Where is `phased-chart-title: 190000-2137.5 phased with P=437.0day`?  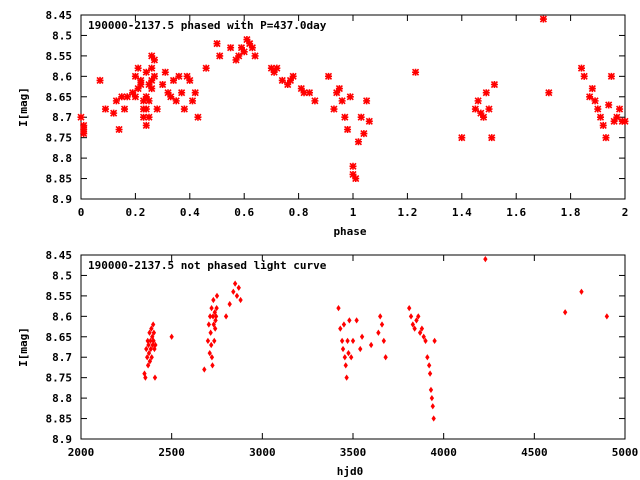 phased-chart-title: 190000-2137.5 phased with P=437.0day is located at coordinates (207, 25).